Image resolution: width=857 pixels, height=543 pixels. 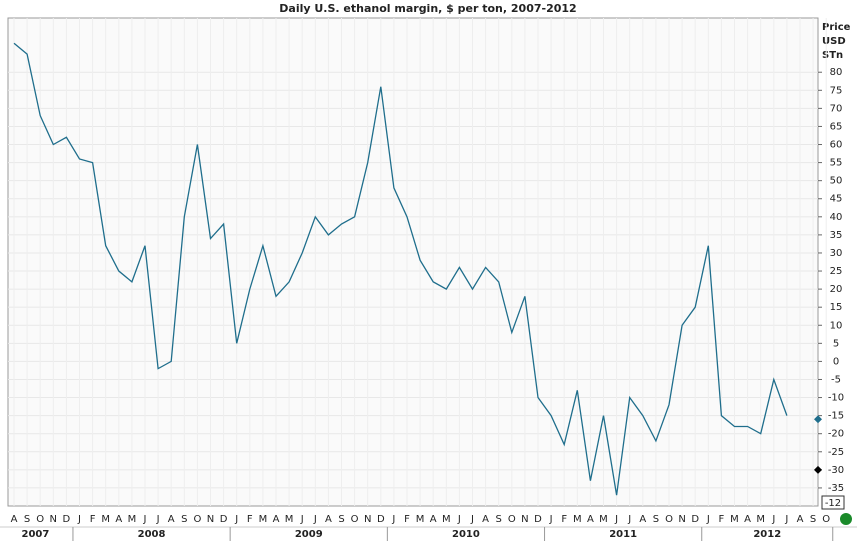 I want to click on y-tick-label: 45, so click(x=836, y=199).